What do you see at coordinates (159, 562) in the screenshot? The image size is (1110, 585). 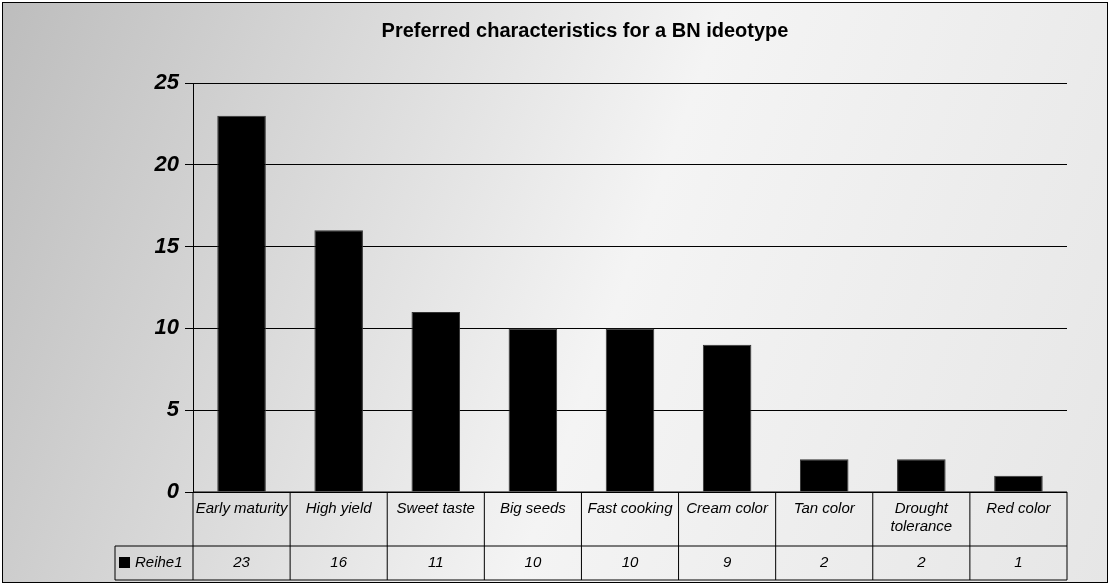 I see `legend-label: Reihe1` at bounding box center [159, 562].